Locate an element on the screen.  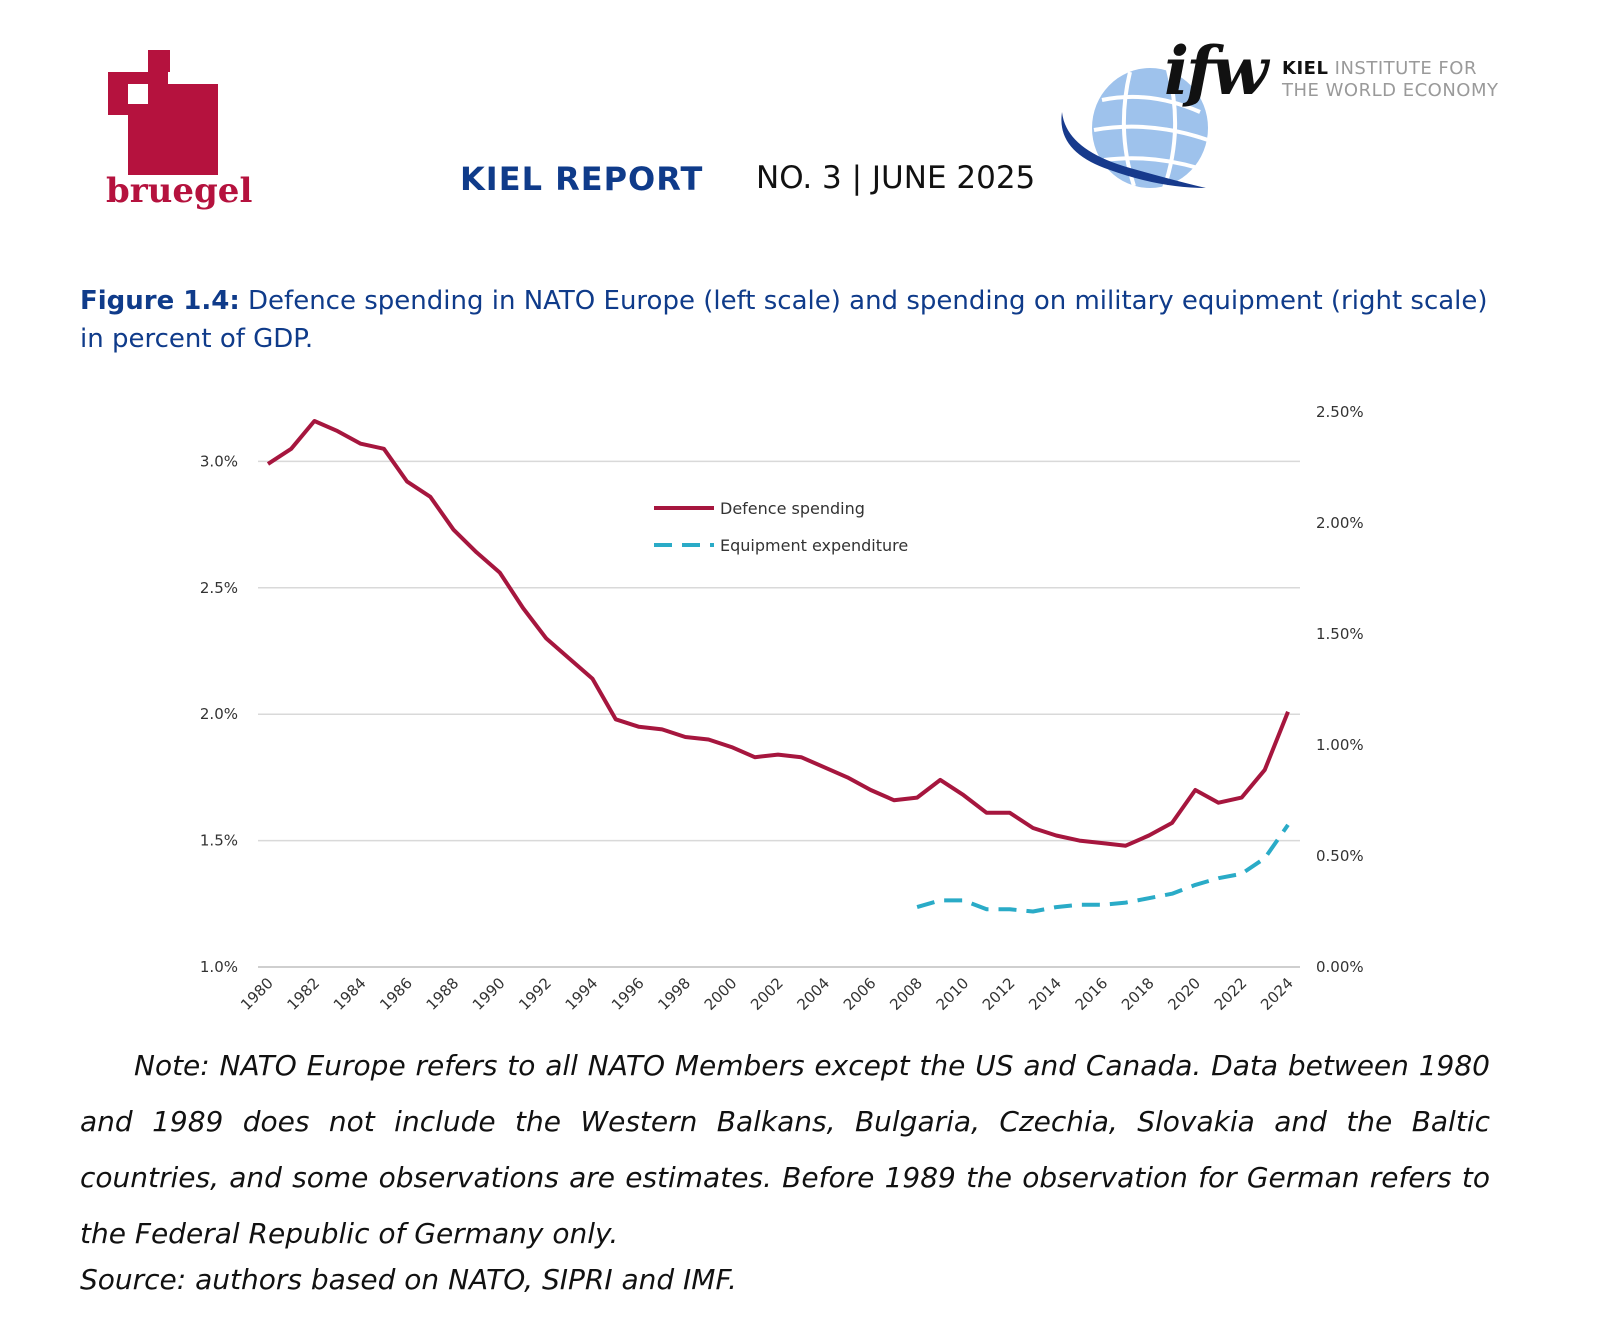
x-tick-label: 2004 is located at coordinates (813, 994).